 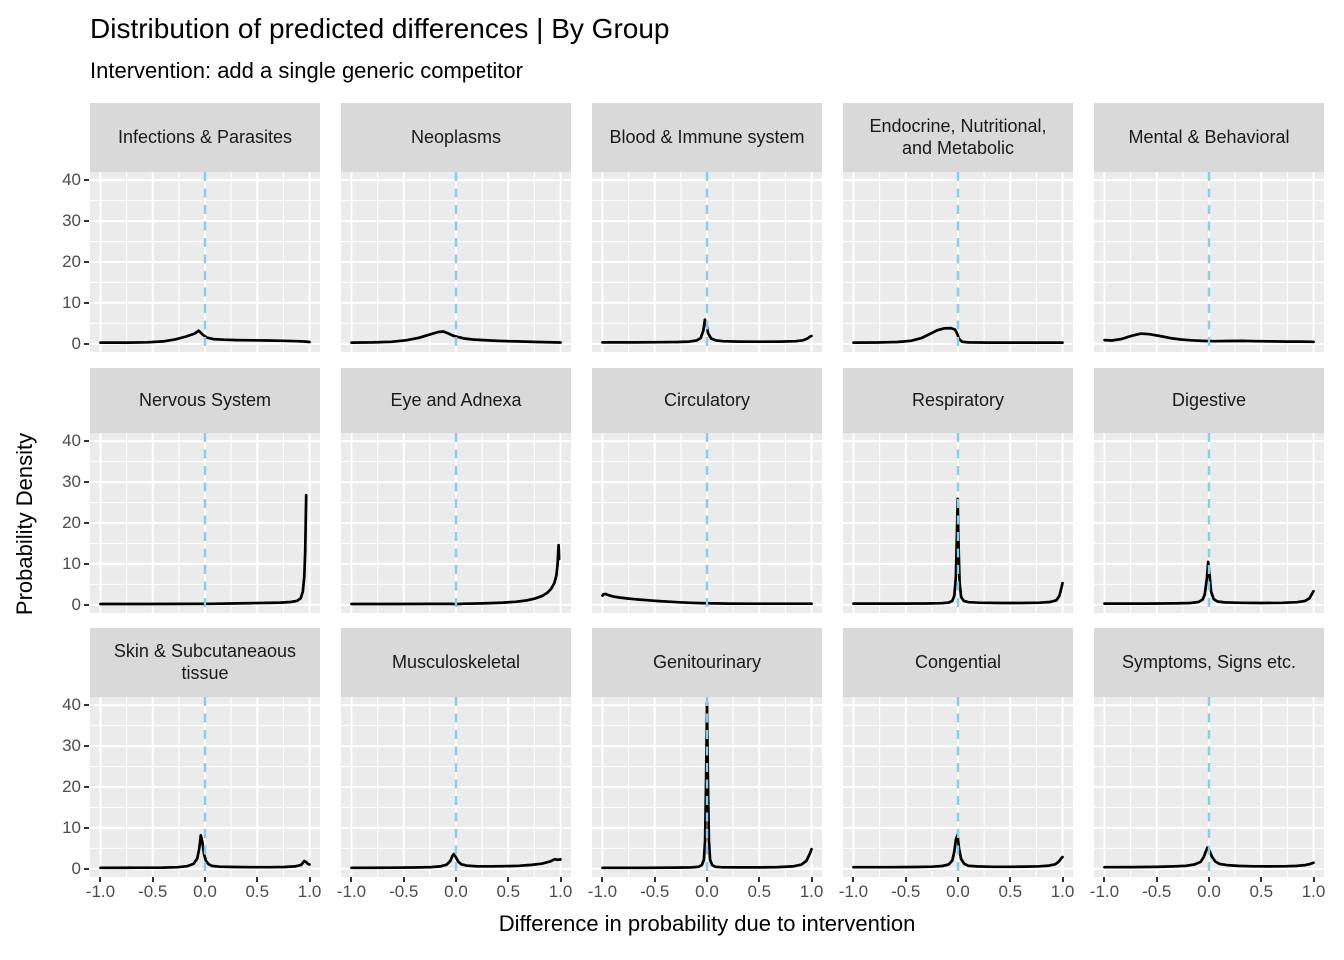 I want to click on y-tick-label: 0, so click(x=76, y=604).